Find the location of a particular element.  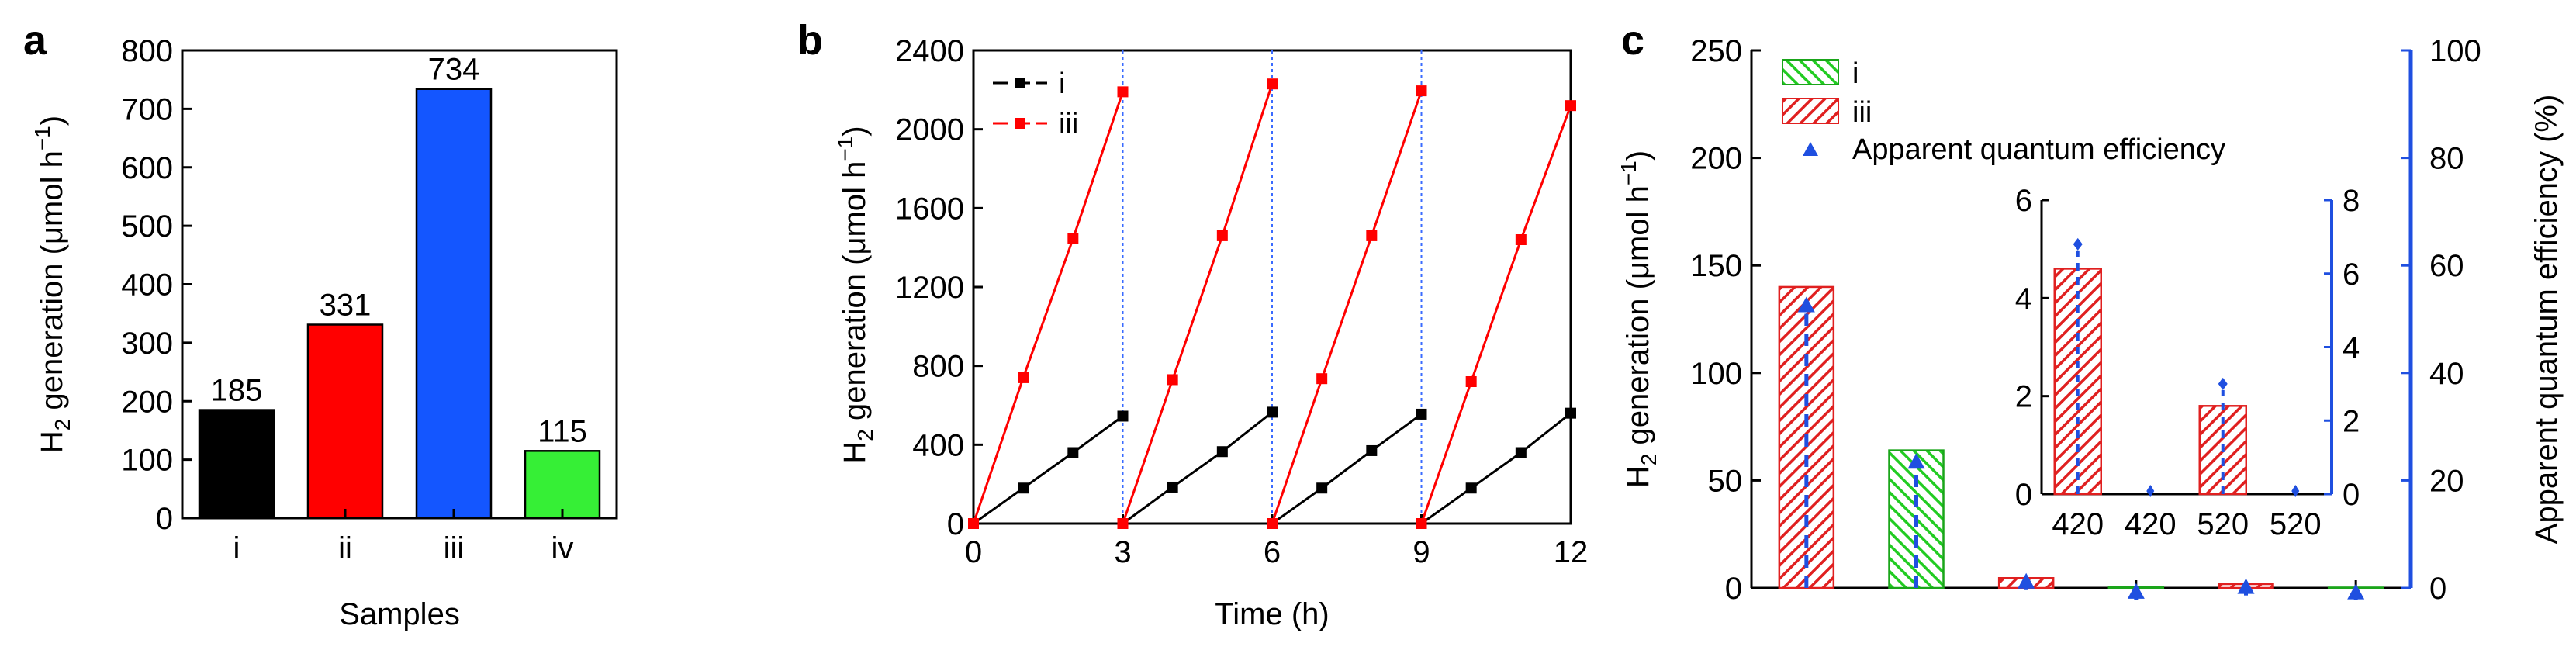

x-tick-label: 9 is located at coordinates (1421, 552).